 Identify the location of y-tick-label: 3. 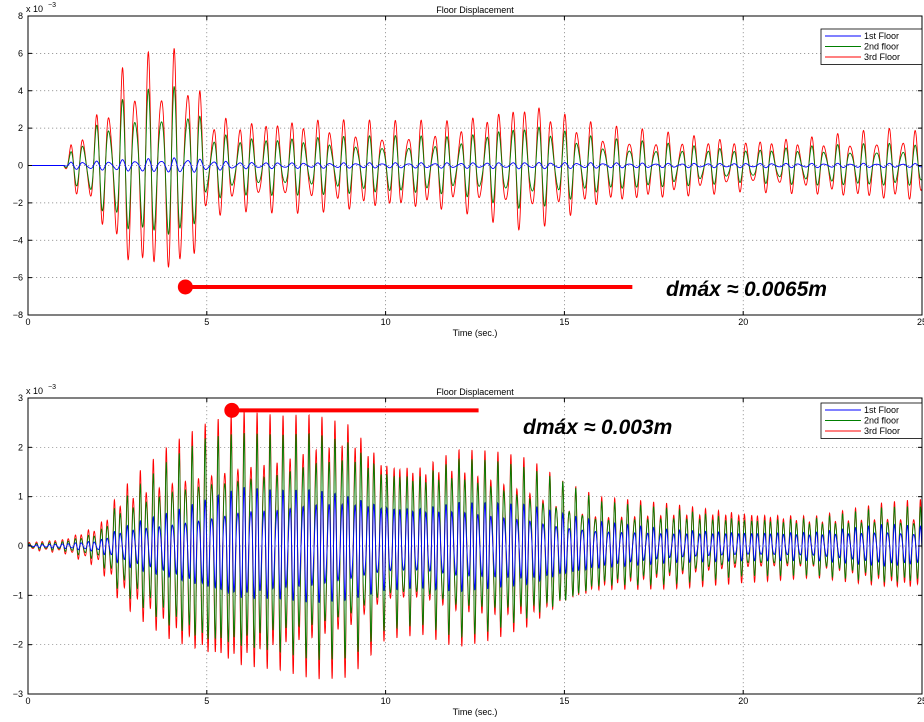
(20, 398).